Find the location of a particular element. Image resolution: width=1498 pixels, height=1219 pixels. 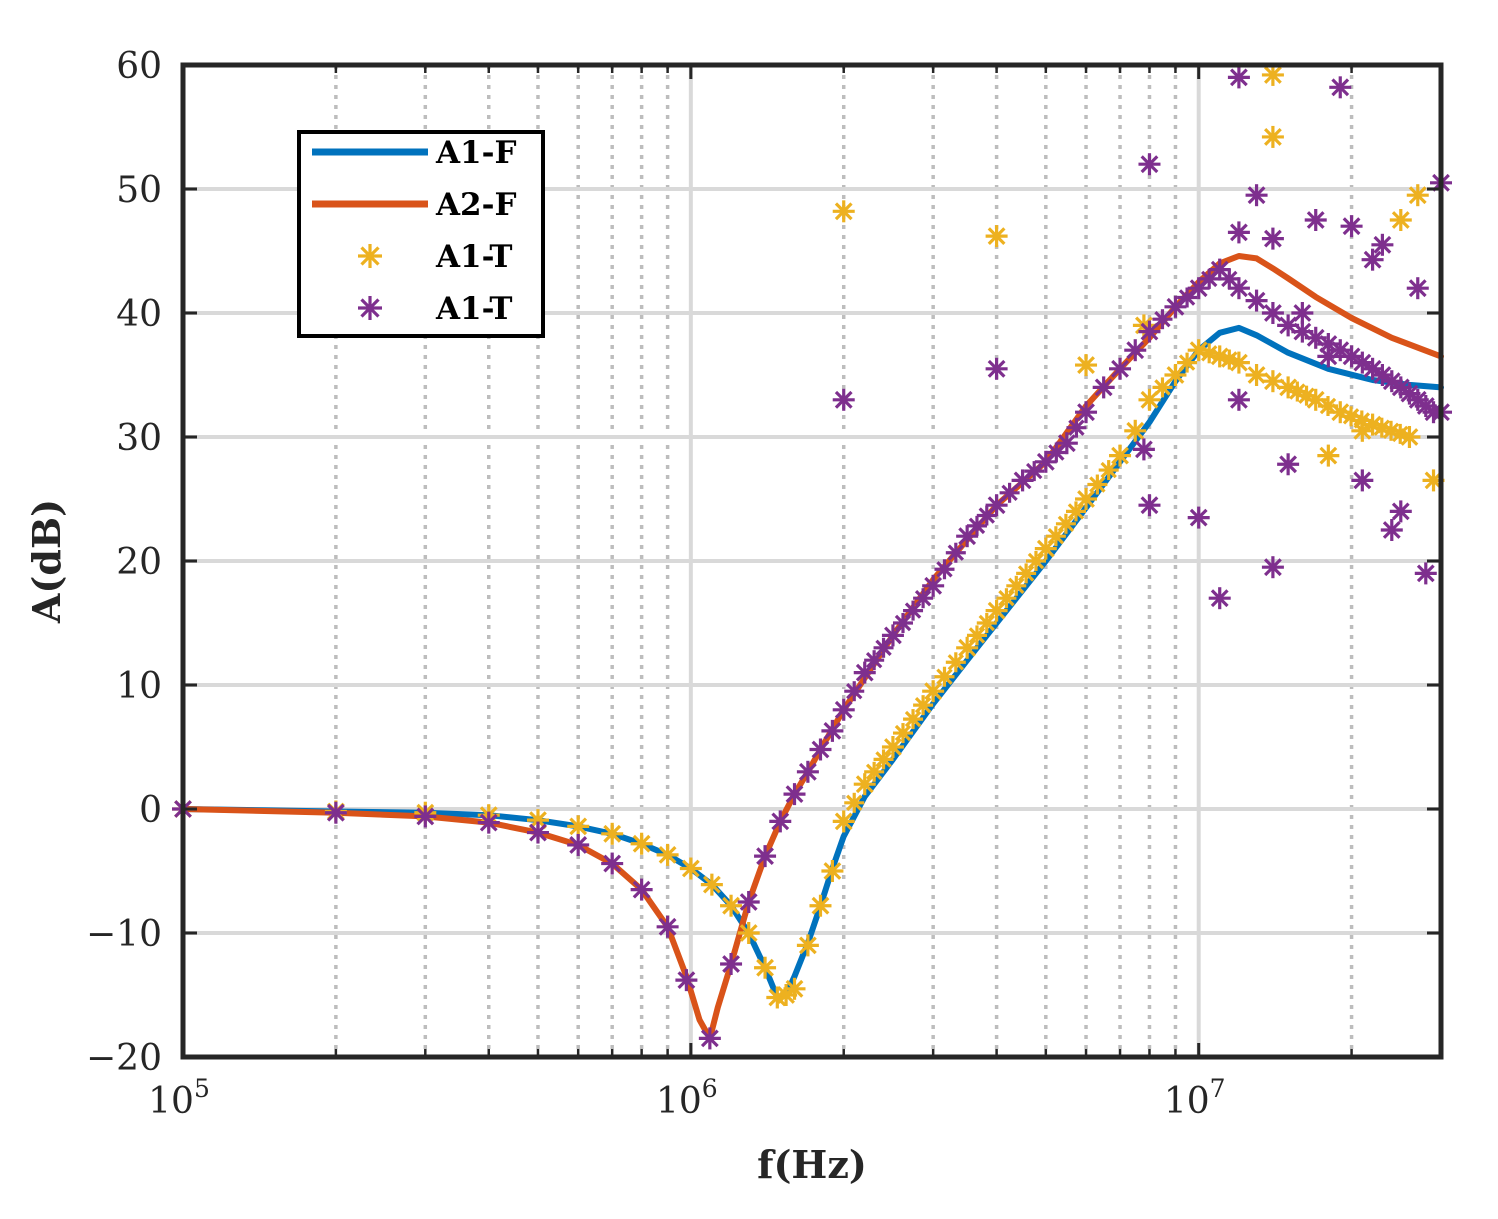

y-tick-label: 30 is located at coordinates (139, 438).